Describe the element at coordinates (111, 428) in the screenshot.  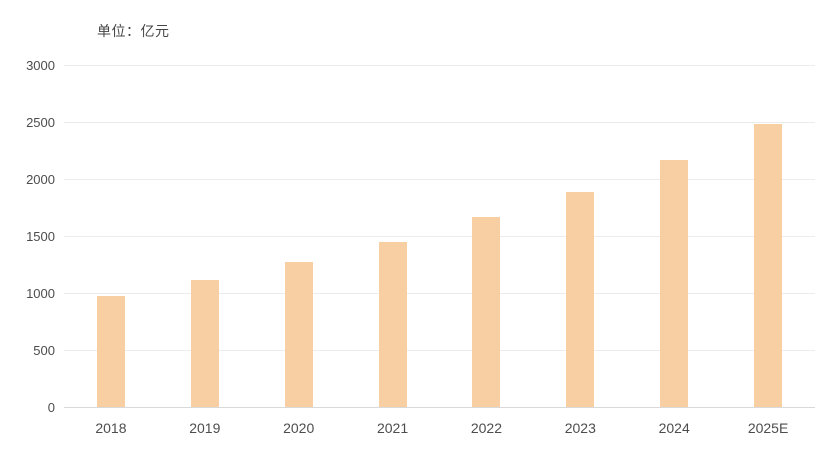
I see `x-tick-label-2018: 2018` at that location.